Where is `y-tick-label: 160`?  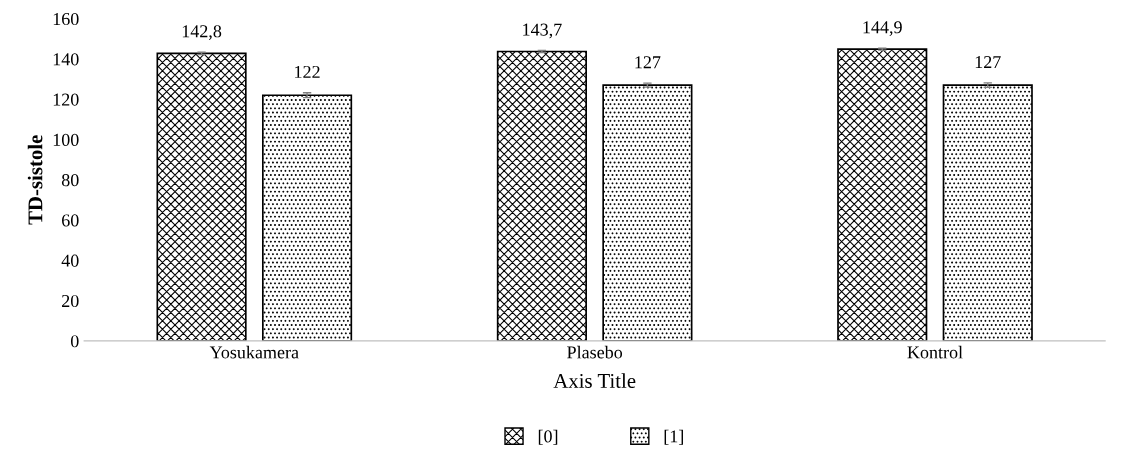
y-tick-label: 160 is located at coordinates (66, 19).